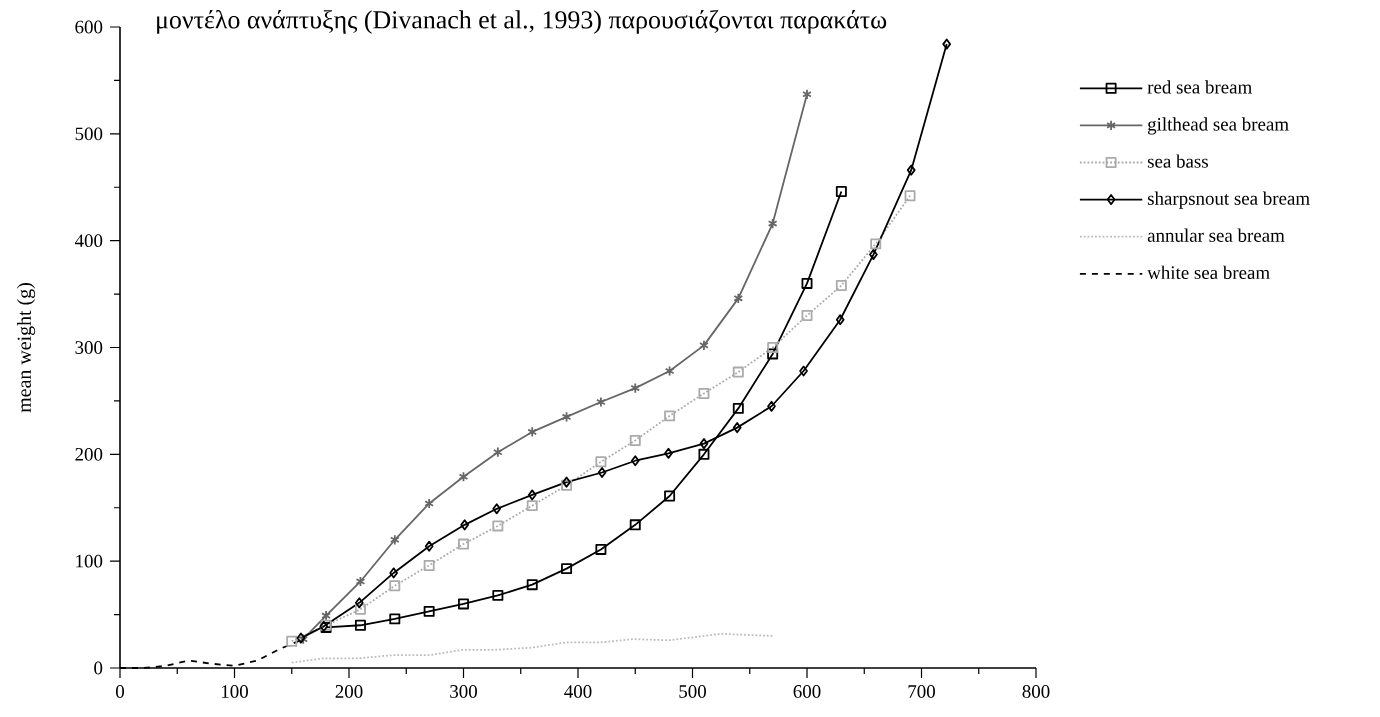  I want to click on x-tick-label: 200, so click(349, 691).